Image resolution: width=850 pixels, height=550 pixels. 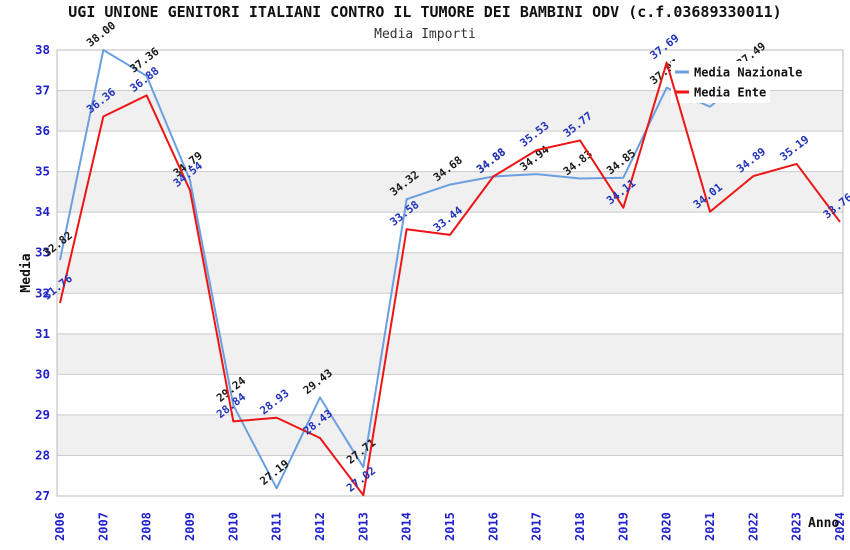 What do you see at coordinates (101, 34) in the screenshot?
I see `media-nazionale-point-label: 38.00` at bounding box center [101, 34].